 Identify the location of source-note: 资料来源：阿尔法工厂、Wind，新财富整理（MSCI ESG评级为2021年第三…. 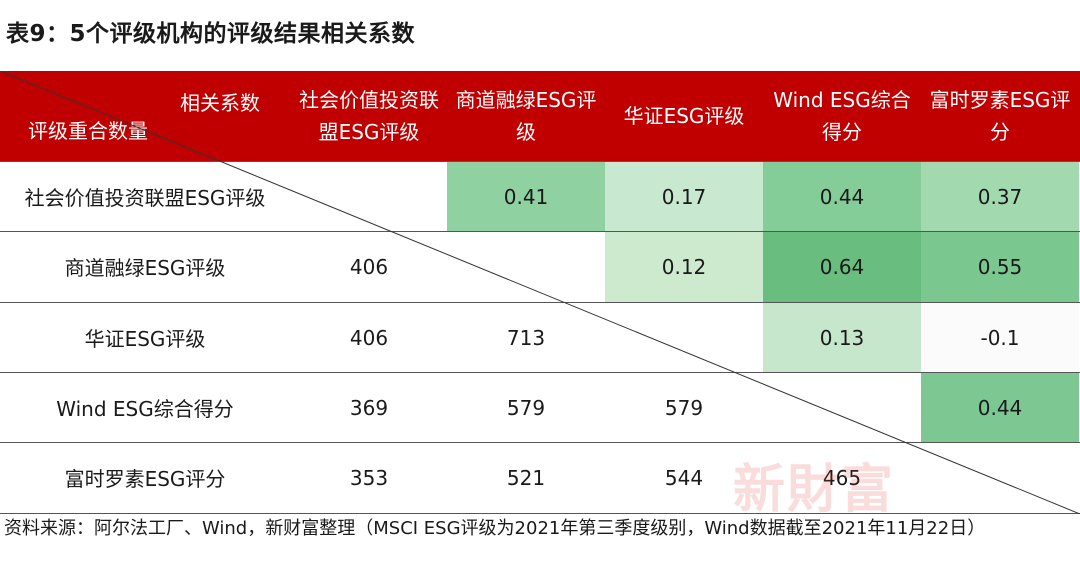
(495, 528).